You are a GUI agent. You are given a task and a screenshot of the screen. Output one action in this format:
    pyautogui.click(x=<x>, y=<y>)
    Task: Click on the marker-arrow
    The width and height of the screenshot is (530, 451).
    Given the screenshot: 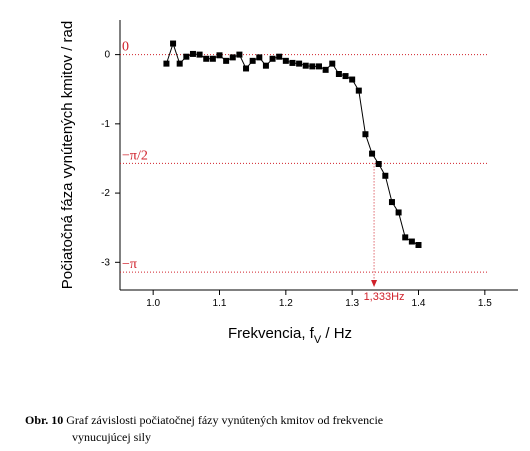 What is the action you would take?
    pyautogui.click(x=374, y=283)
    